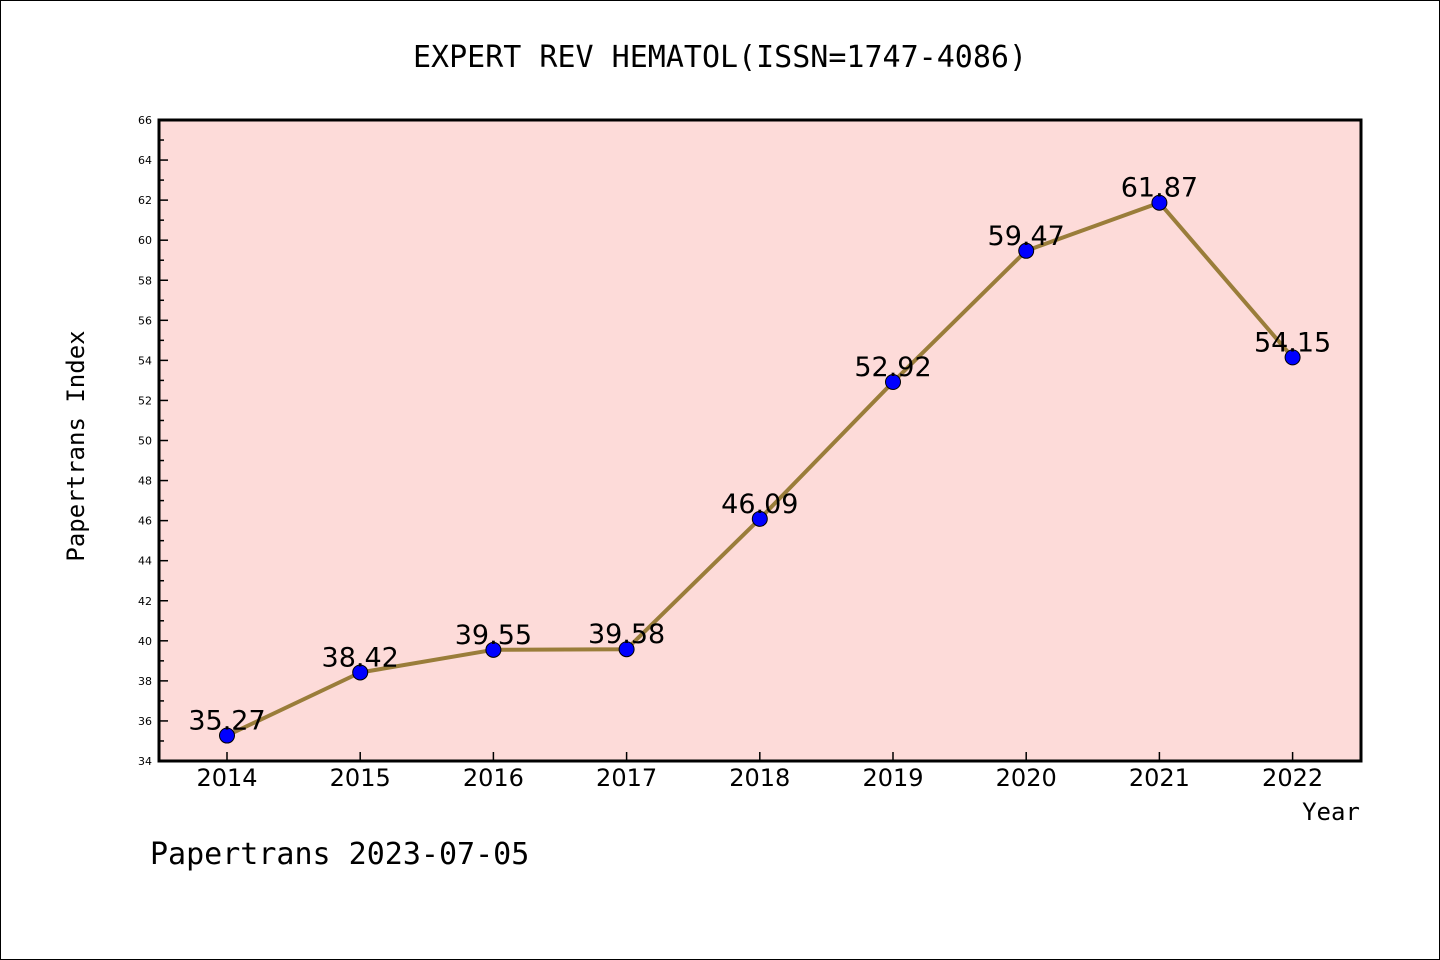 This screenshot has height=960, width=1440. What do you see at coordinates (1026, 236) in the screenshot?
I see `data-label: 59.47` at bounding box center [1026, 236].